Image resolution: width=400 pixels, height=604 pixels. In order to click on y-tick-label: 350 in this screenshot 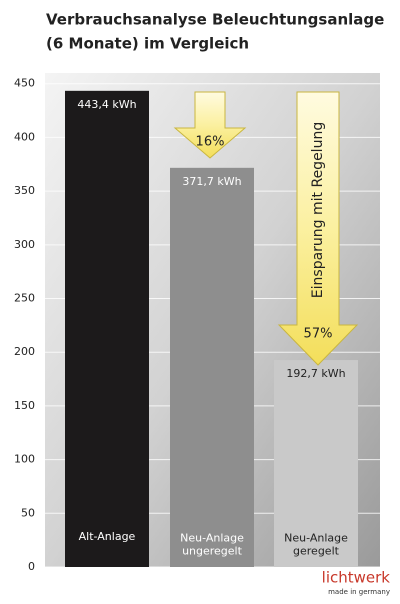, I will do `click(24, 190)`.